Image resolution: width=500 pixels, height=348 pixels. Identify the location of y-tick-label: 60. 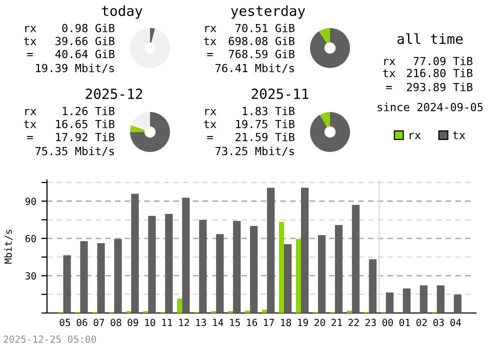
(31, 238).